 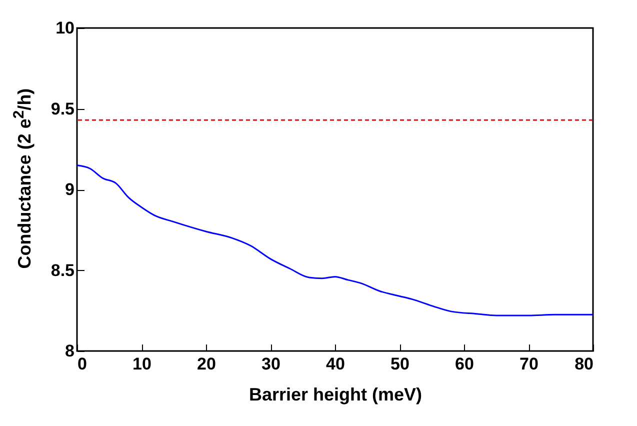 I want to click on x-tick-label: 80, so click(x=584, y=364).